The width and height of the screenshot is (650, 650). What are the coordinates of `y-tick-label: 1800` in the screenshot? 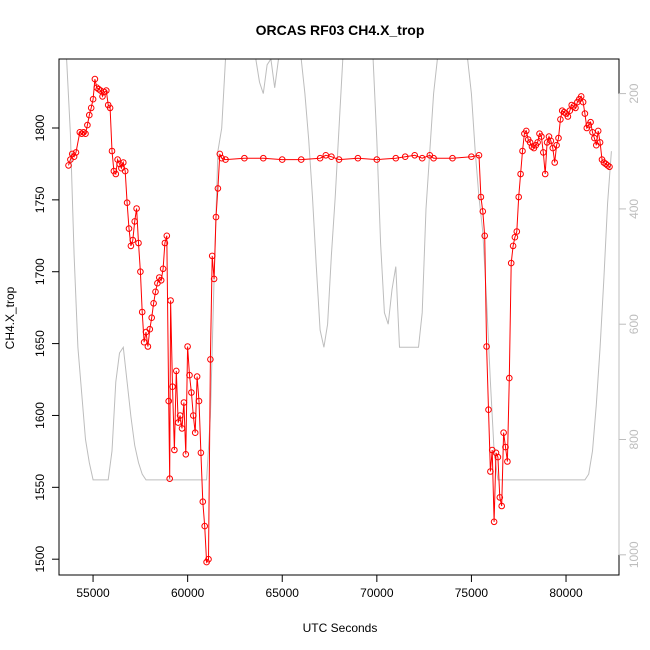 It's located at (40, 127).